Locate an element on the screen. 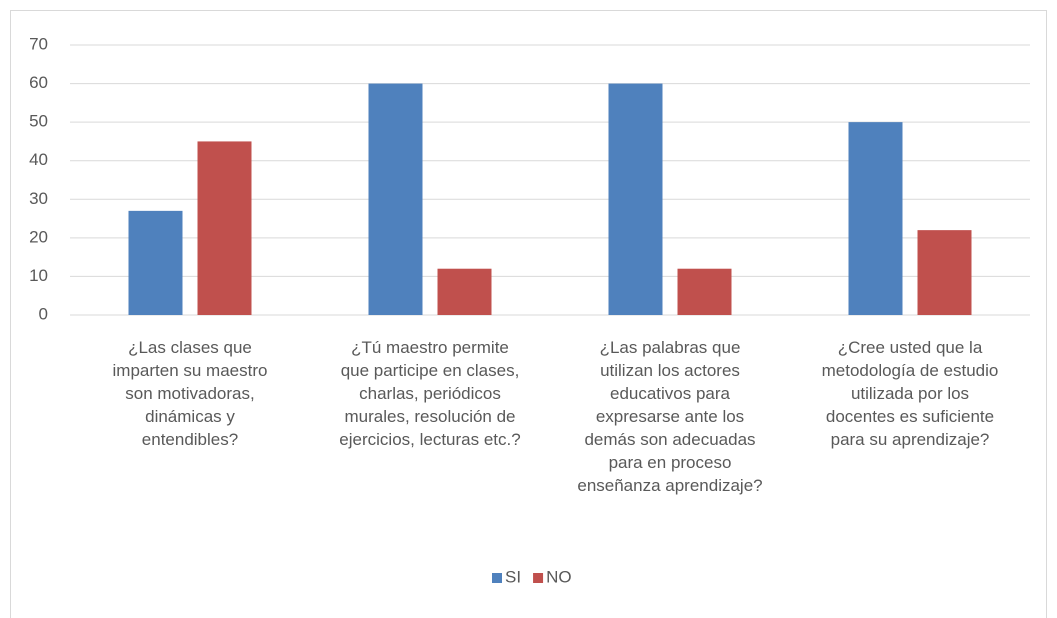  y-tick-label: 70 is located at coordinates (38, 43).